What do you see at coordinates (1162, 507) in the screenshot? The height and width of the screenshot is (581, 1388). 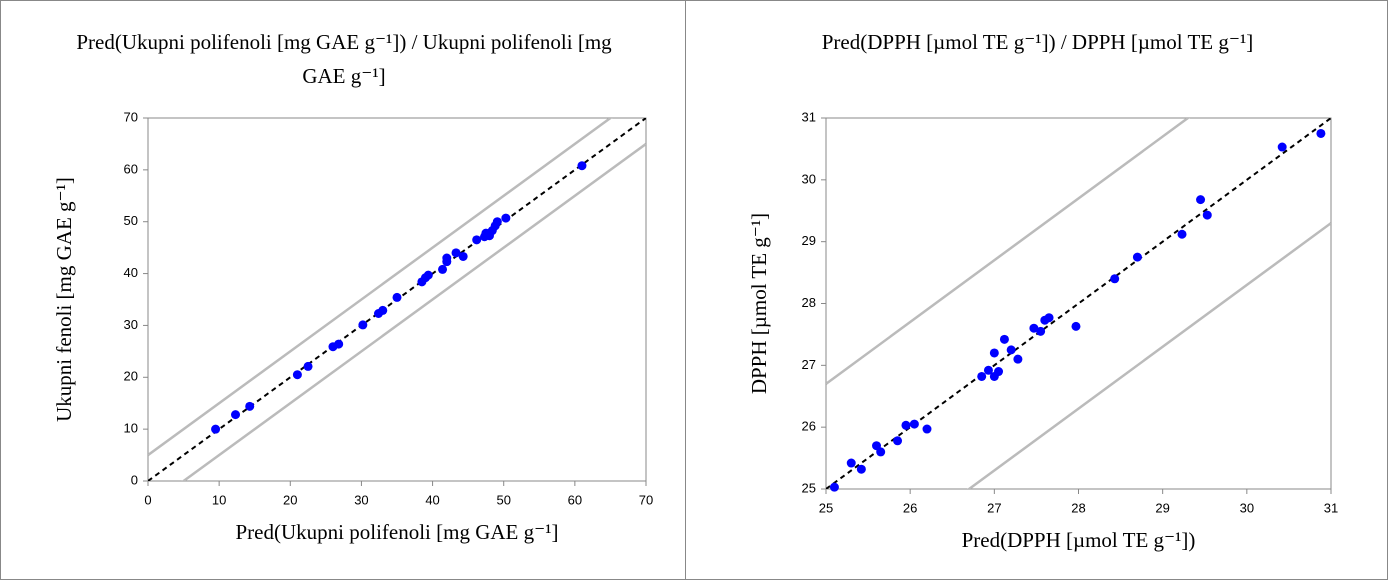 I see `x-tick-label: 29` at bounding box center [1162, 507].